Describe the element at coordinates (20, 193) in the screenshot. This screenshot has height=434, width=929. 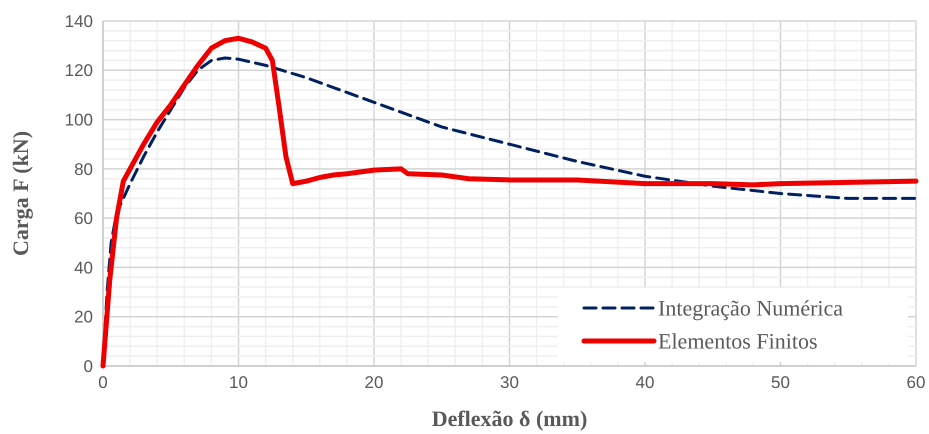
I see `y-axis-title: Carga F (kN)` at that location.